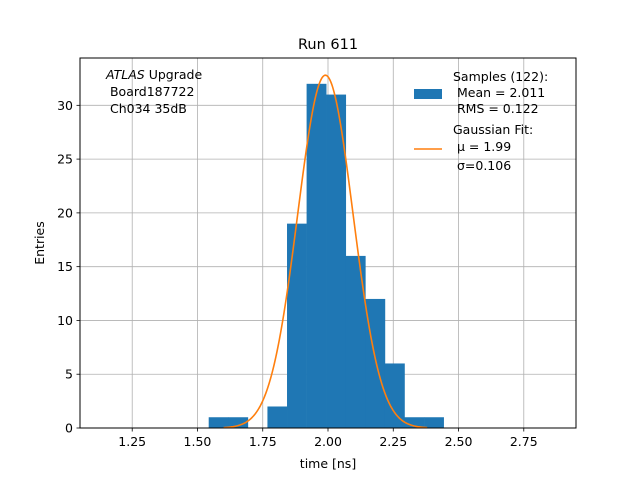 Image resolution: width=640 pixels, height=480 pixels. What do you see at coordinates (328, 441) in the screenshot?
I see `x-tick-label: 2.00` at bounding box center [328, 441].